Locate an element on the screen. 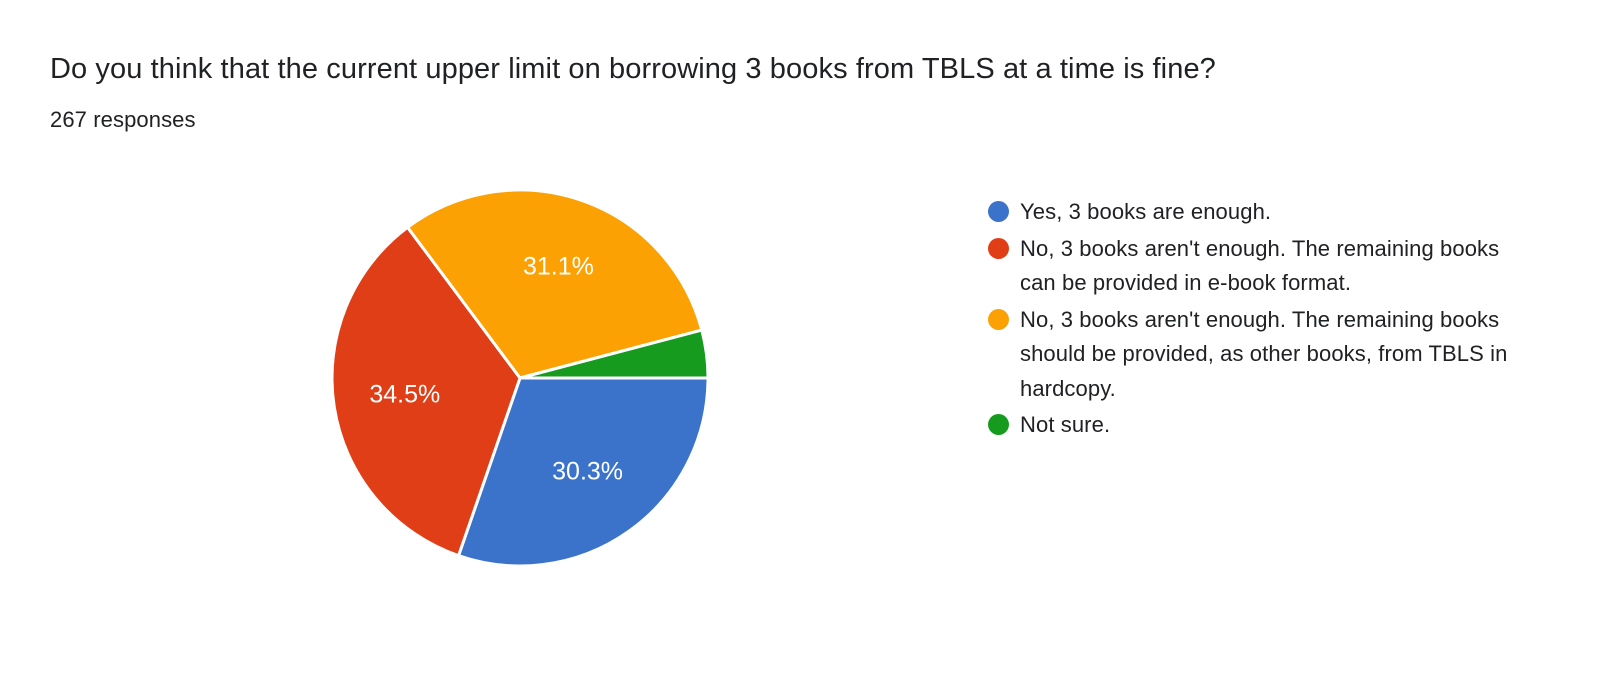 This screenshot has height=673, width=1600. pie-slice-group is located at coordinates (520, 378).